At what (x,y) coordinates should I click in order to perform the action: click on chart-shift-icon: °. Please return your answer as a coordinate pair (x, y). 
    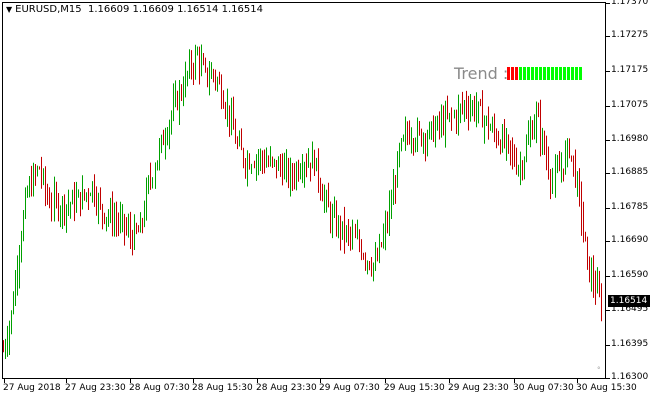
    Looking at the image, I should click on (599, 370).